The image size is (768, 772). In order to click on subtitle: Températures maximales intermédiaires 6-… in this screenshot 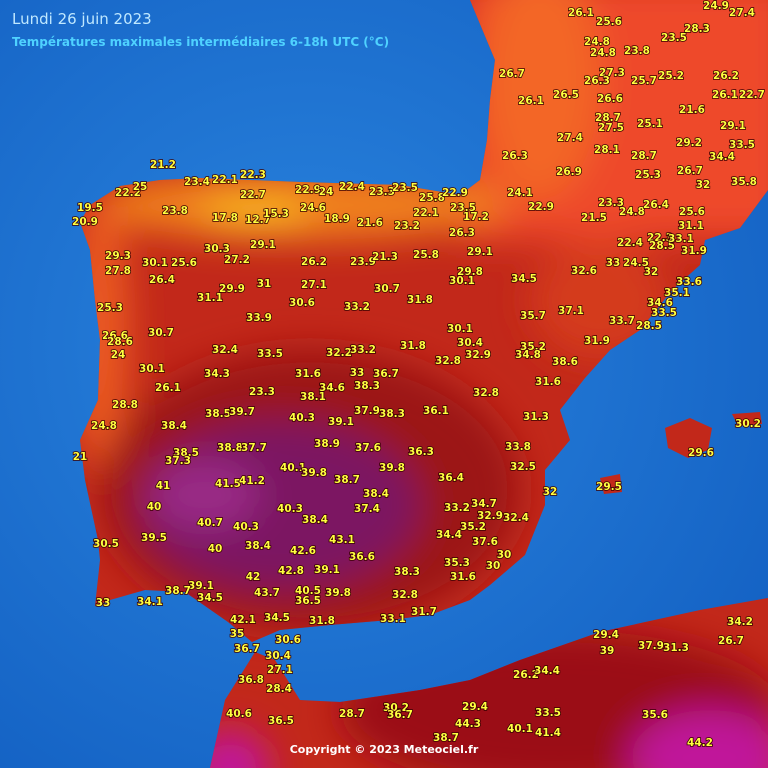, I will do `click(200, 42)`.